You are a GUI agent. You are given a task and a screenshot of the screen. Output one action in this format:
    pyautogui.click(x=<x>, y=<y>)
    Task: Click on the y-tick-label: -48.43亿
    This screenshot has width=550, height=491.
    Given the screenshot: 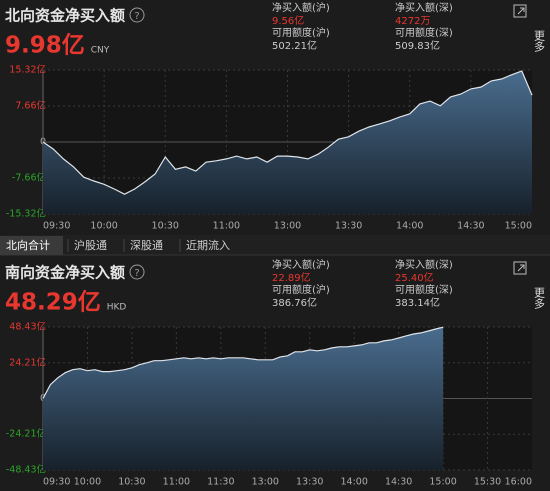 What is the action you would take?
    pyautogui.click(x=26, y=470)
    